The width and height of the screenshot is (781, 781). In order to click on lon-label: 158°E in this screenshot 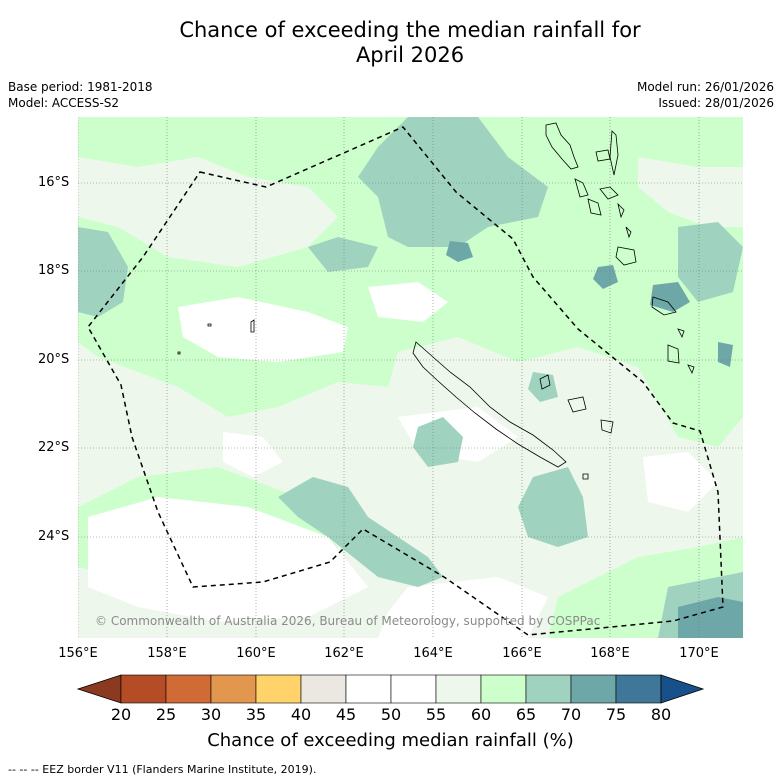, I will do `click(167, 653)`.